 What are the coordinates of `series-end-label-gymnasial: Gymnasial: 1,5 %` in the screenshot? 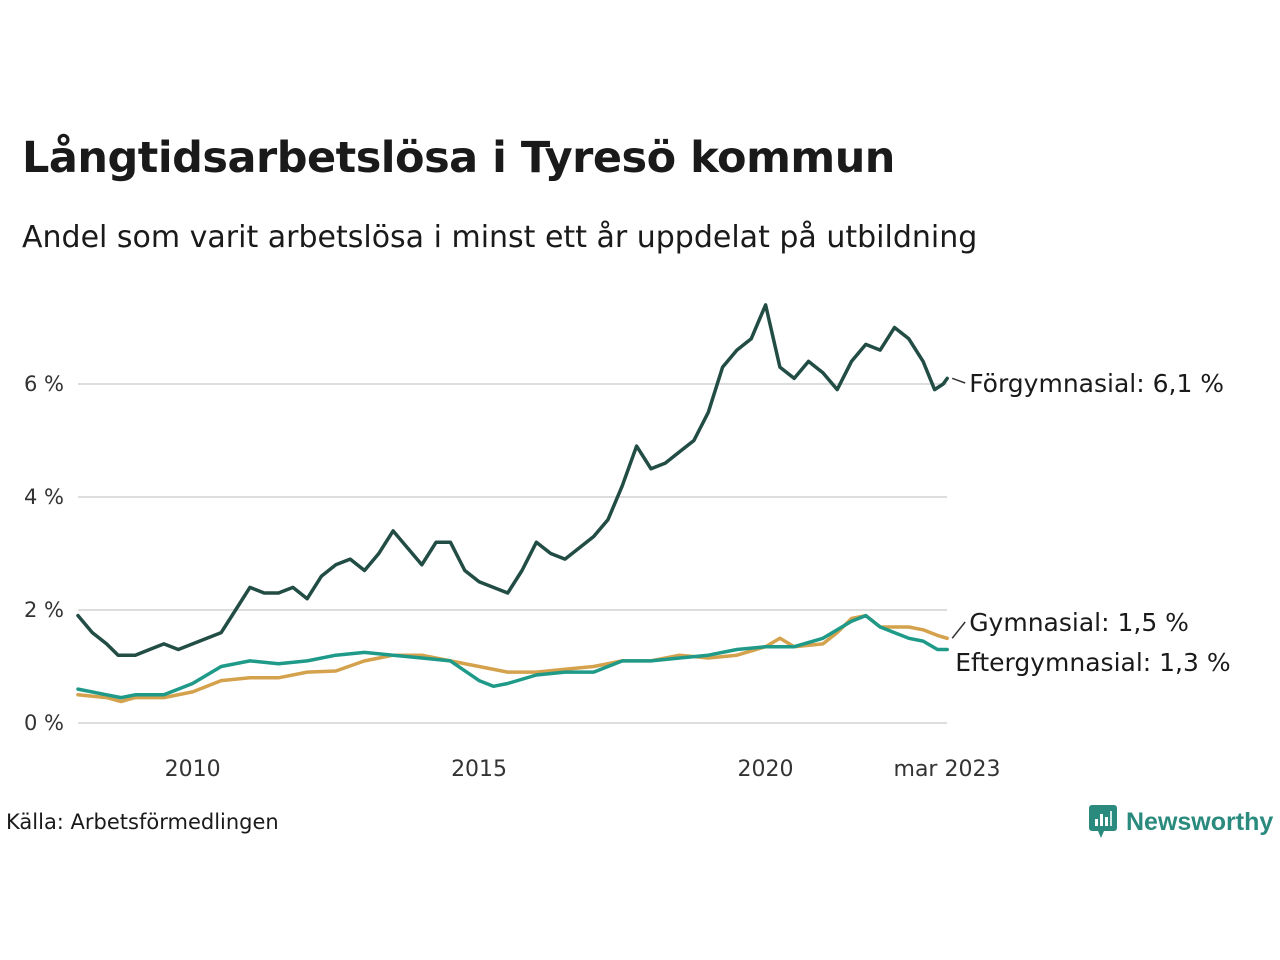 It's located at (1079, 622).